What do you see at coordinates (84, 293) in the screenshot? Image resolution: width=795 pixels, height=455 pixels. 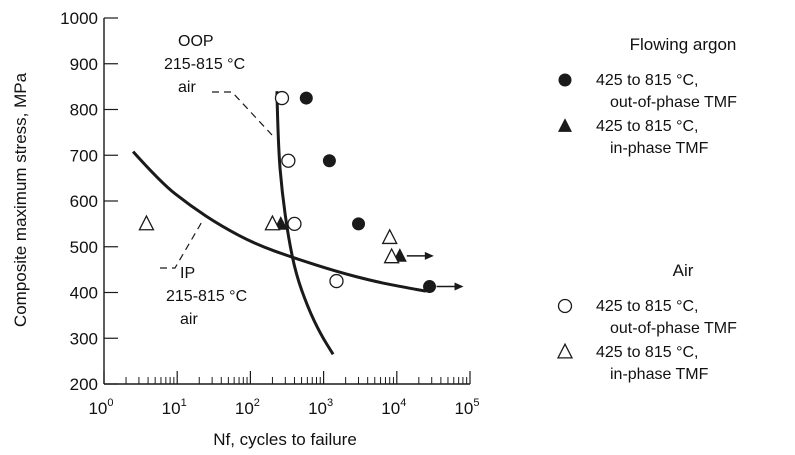 I see `y-tick-label: 400` at bounding box center [84, 293].